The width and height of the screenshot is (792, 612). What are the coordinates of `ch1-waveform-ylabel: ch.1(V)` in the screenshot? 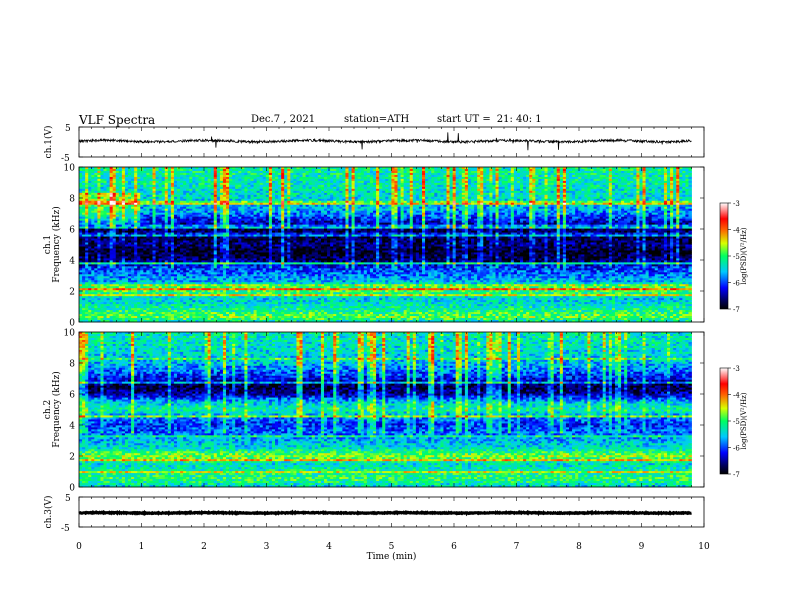 It's located at (48, 142).